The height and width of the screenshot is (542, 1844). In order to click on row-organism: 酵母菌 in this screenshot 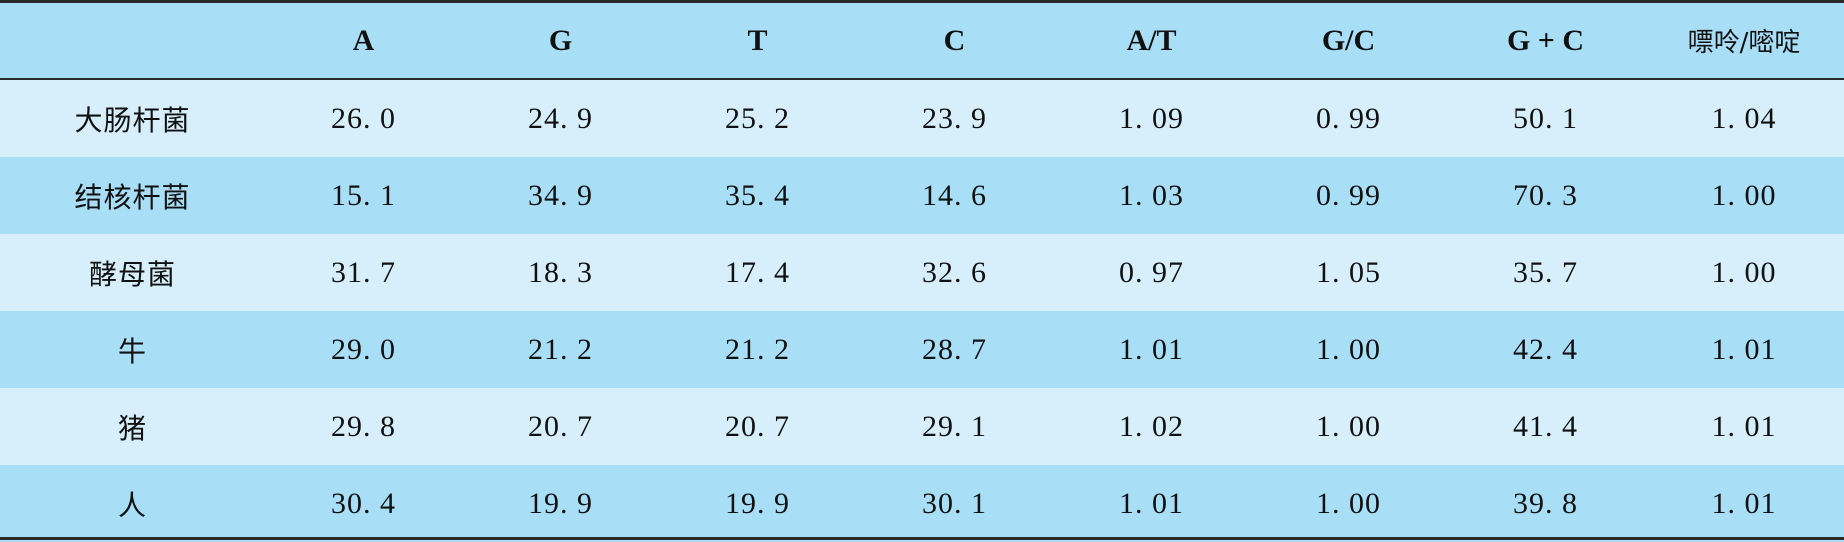, I will do `click(132, 274)`.